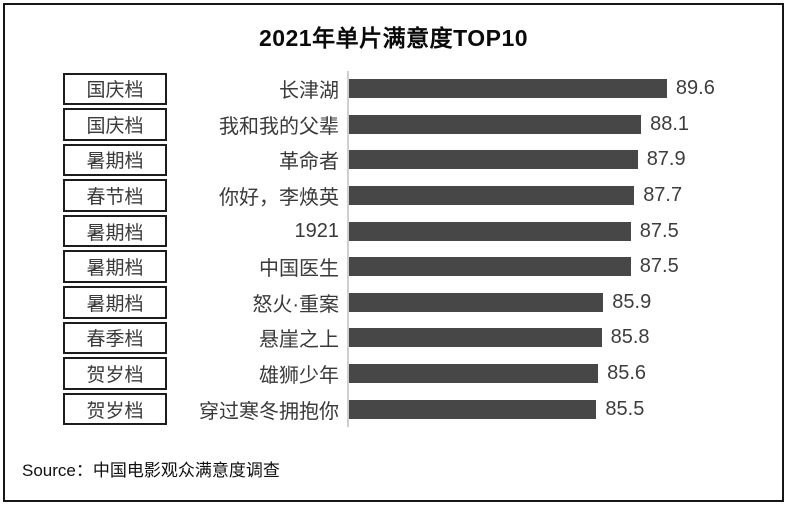 This screenshot has height=506, width=787. What do you see at coordinates (393, 38) in the screenshot?
I see `chart-title: 2021年单片满意度TOP10` at bounding box center [393, 38].